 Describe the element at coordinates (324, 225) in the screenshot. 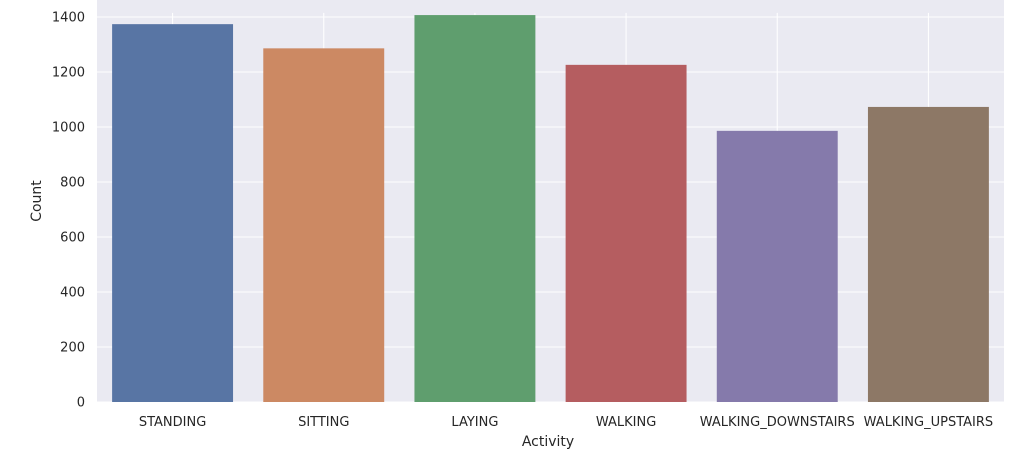

I see `bar-sitting` at that location.